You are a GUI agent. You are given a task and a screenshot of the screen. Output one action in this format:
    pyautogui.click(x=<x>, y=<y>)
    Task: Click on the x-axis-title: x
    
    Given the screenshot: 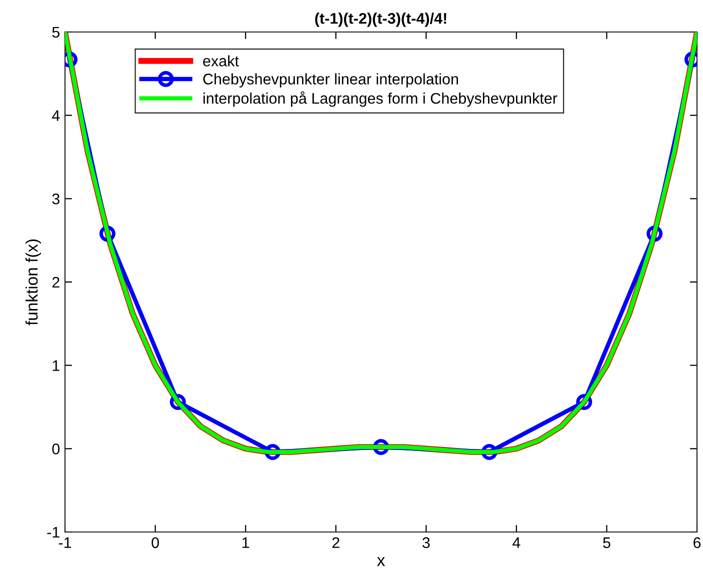 What is the action you would take?
    pyautogui.click(x=381, y=561)
    